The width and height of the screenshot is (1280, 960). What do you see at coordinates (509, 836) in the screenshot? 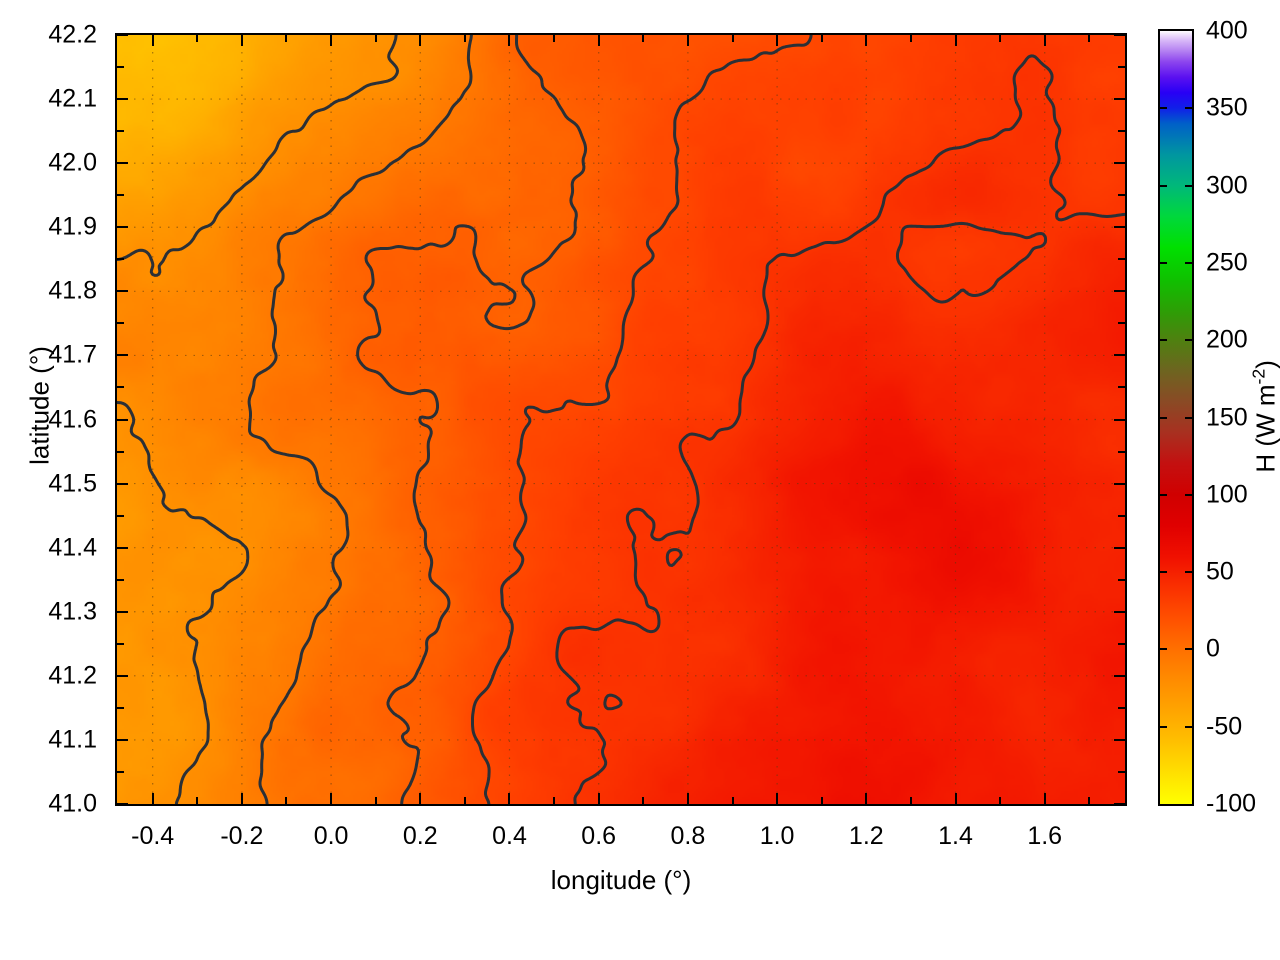
I see `x-tick-label: 0.4` at bounding box center [509, 836].